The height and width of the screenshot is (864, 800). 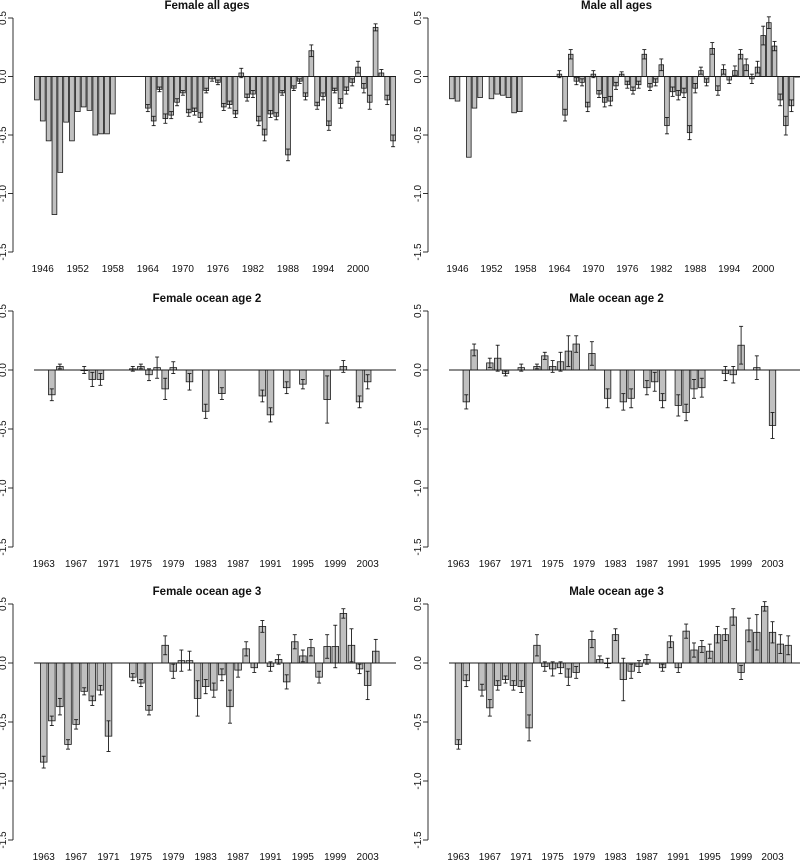 What do you see at coordinates (107, 105) in the screenshot?
I see `bar-1957` at bounding box center [107, 105].